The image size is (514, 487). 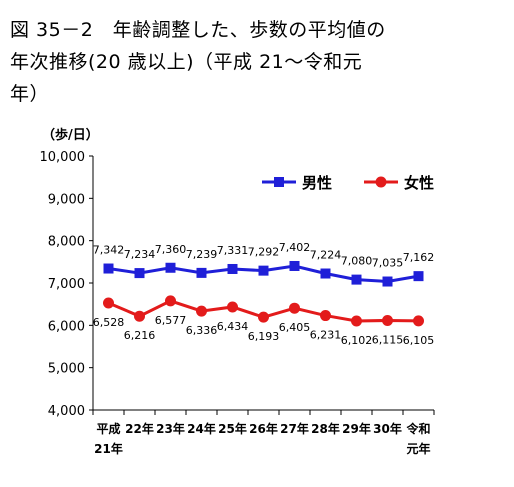 I want to click on data-label-female: 6,105, so click(x=419, y=340).